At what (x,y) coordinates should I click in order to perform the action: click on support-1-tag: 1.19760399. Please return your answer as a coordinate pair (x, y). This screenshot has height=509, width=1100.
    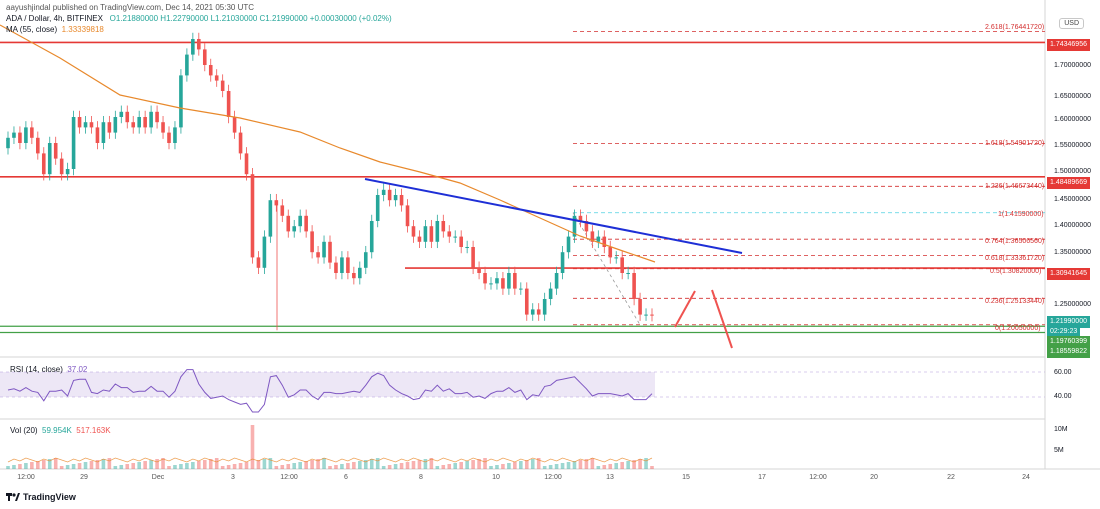
    Looking at the image, I should click on (1068, 342).